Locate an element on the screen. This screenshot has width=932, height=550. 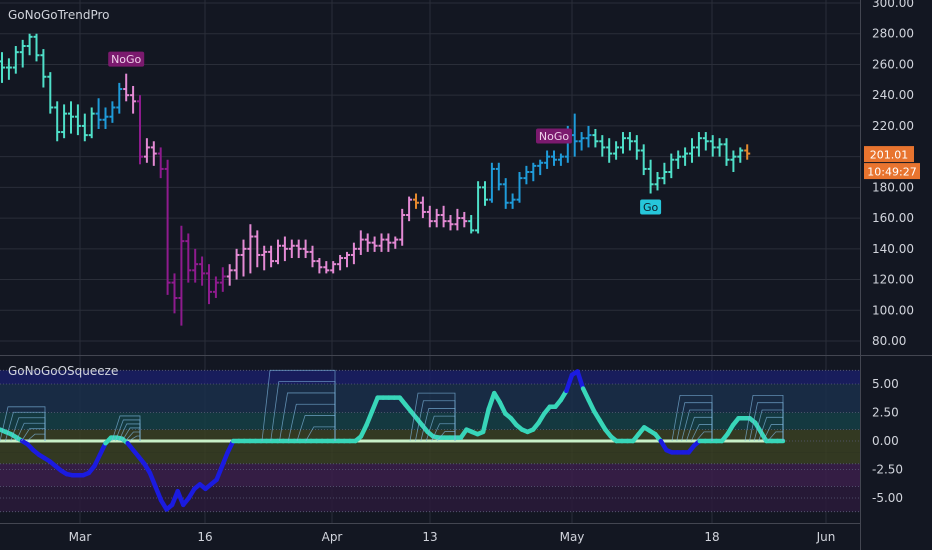
y-tick-label: 260.00 is located at coordinates (893, 64).